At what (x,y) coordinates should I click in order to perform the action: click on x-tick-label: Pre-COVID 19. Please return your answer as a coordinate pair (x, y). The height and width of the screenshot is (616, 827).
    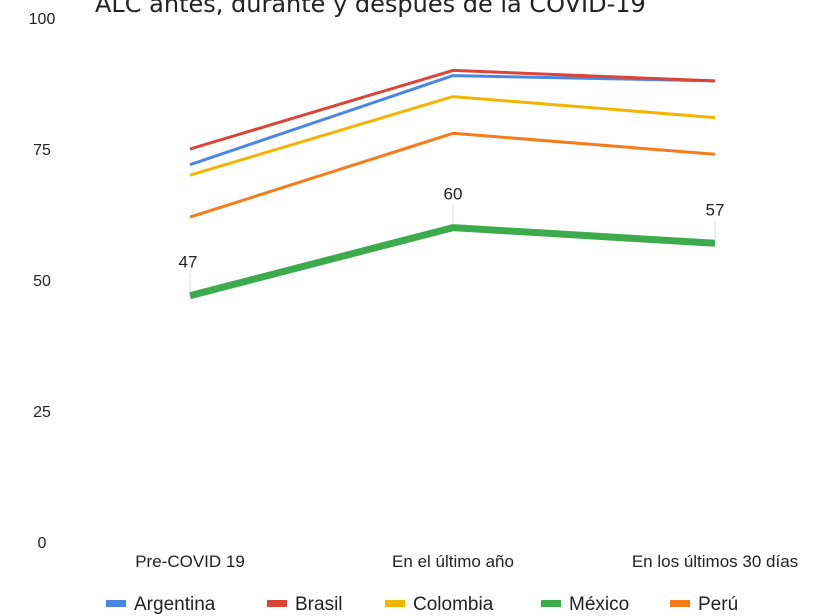
    Looking at the image, I should click on (190, 561).